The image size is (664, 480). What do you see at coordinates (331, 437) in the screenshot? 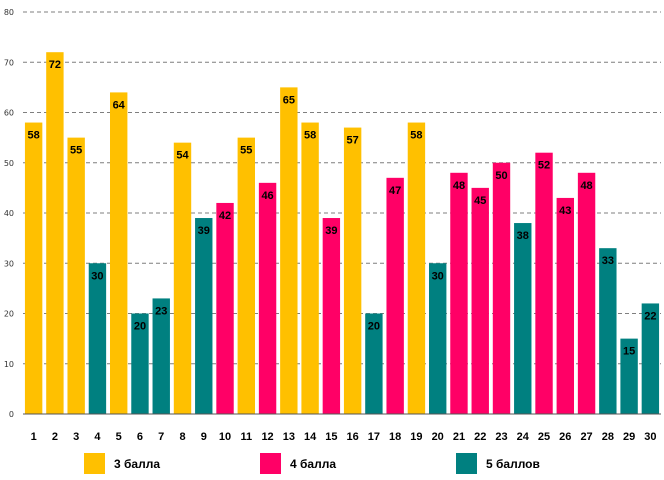
I see `x-tick-label-15: 15` at bounding box center [331, 437].